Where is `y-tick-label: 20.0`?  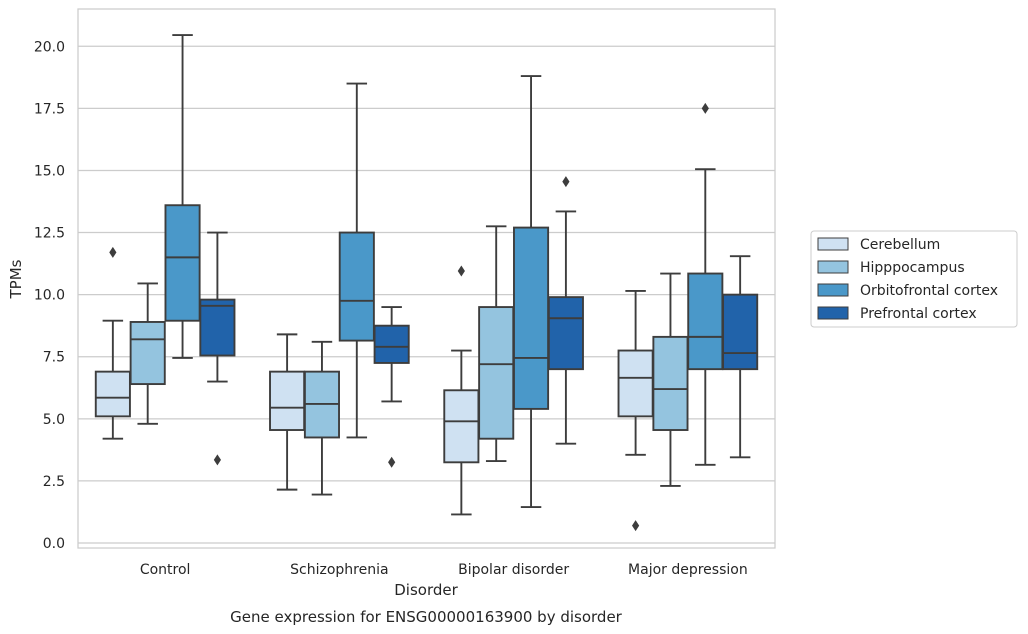 y-tick-label: 20.0 is located at coordinates (49, 47).